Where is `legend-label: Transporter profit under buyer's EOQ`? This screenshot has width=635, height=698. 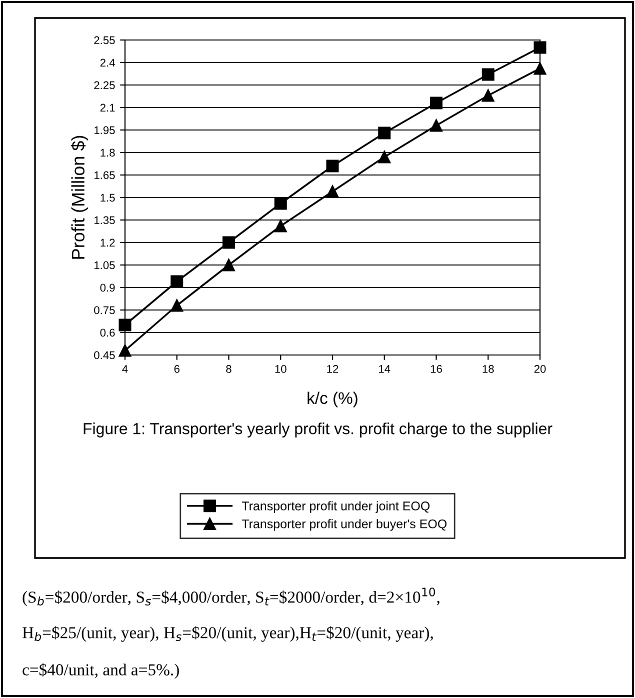
legend-label: Transporter profit under buyer's EOQ is located at coordinates (344, 525).